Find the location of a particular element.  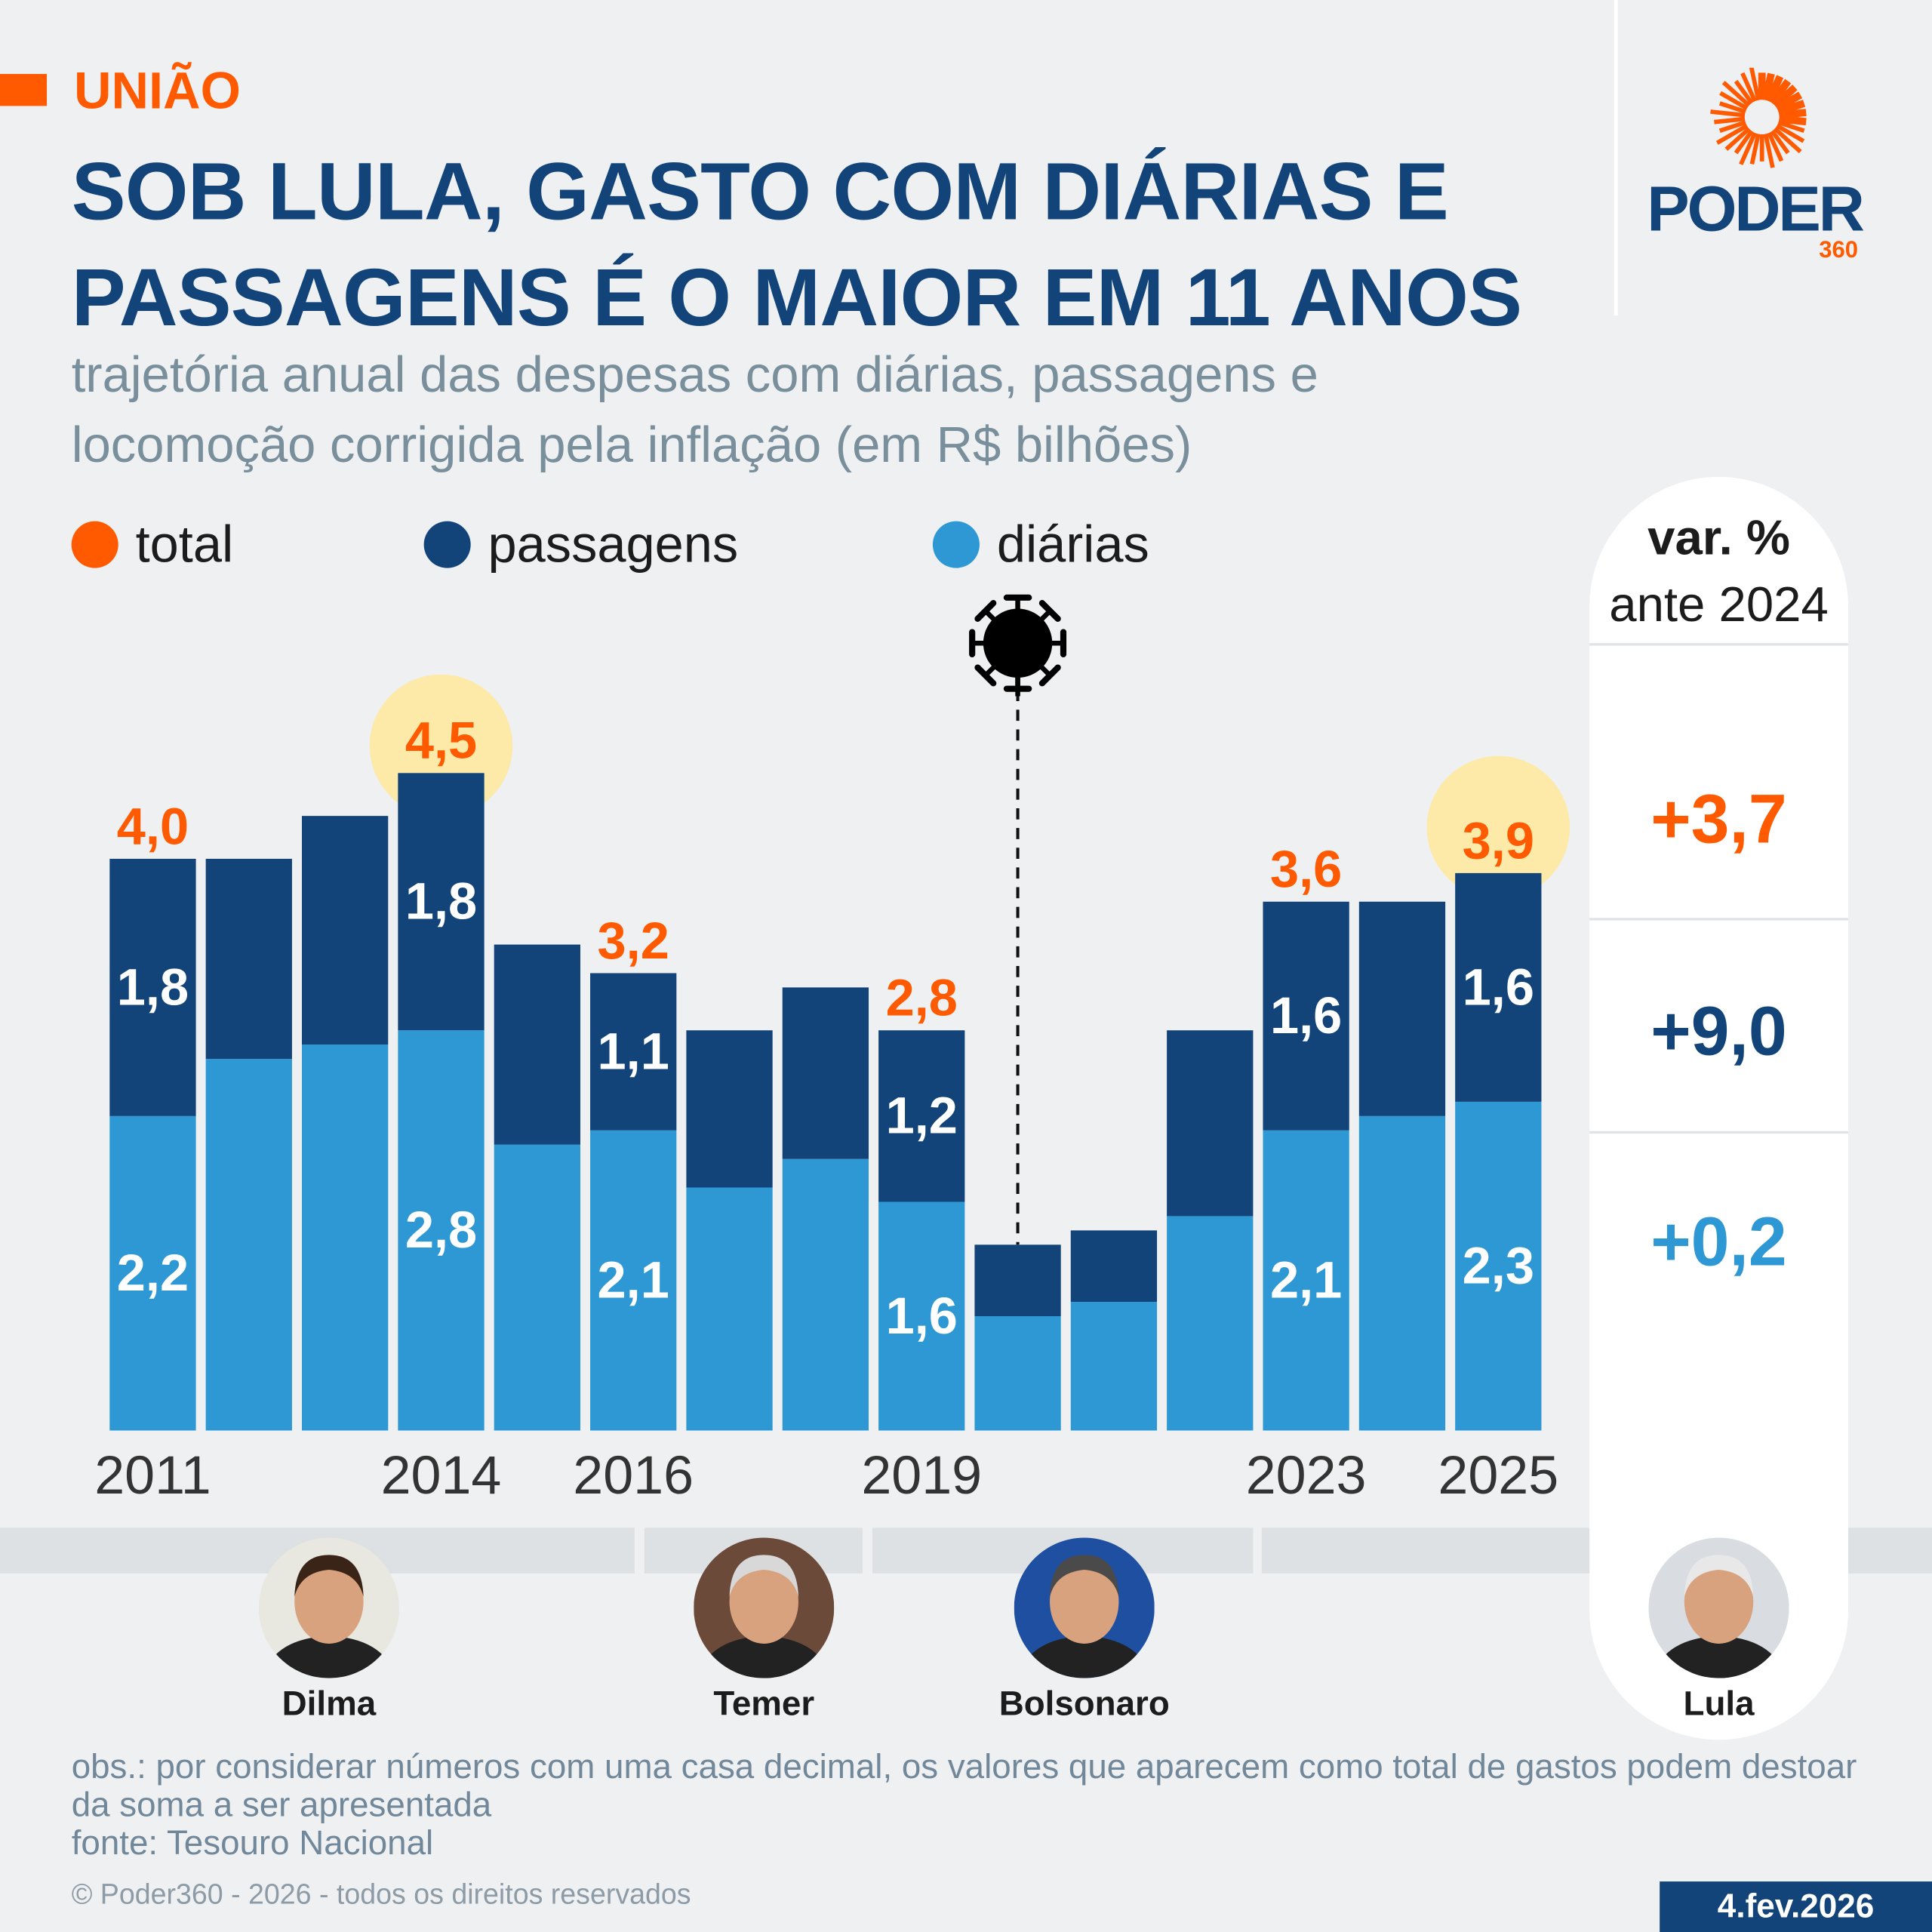

logo-sun-icon: PODER 360 is located at coordinates (1756, 164).